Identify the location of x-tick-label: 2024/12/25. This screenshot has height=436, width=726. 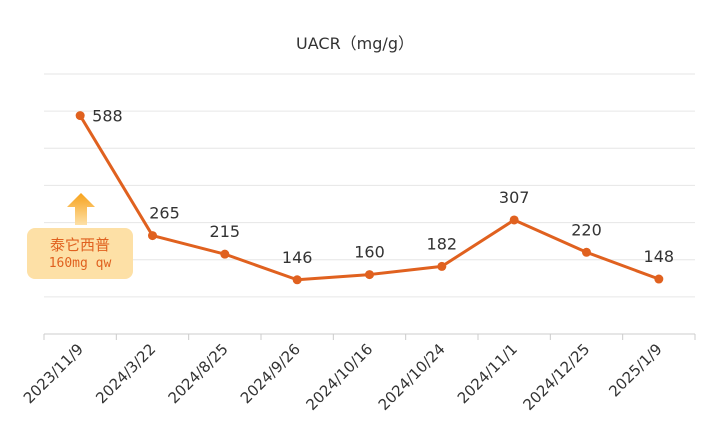
(556, 377).